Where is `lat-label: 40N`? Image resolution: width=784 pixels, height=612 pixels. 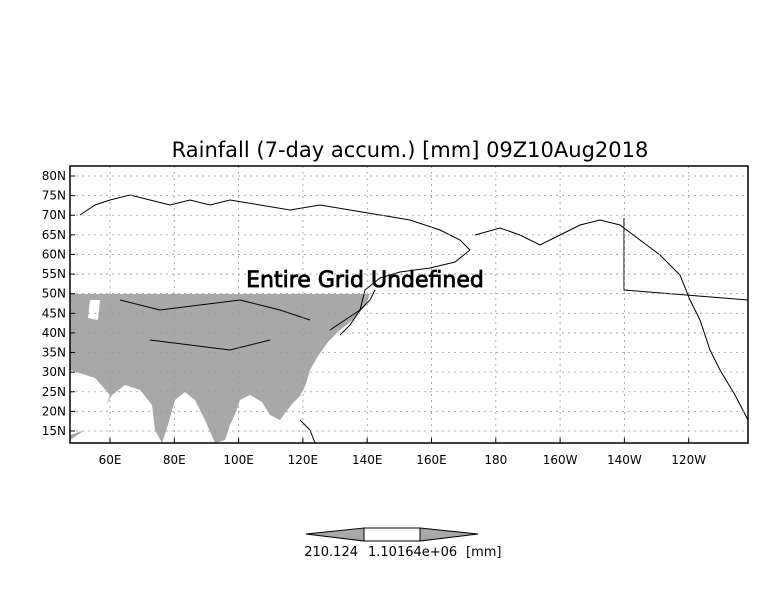
lat-label: 40N is located at coordinates (54, 333).